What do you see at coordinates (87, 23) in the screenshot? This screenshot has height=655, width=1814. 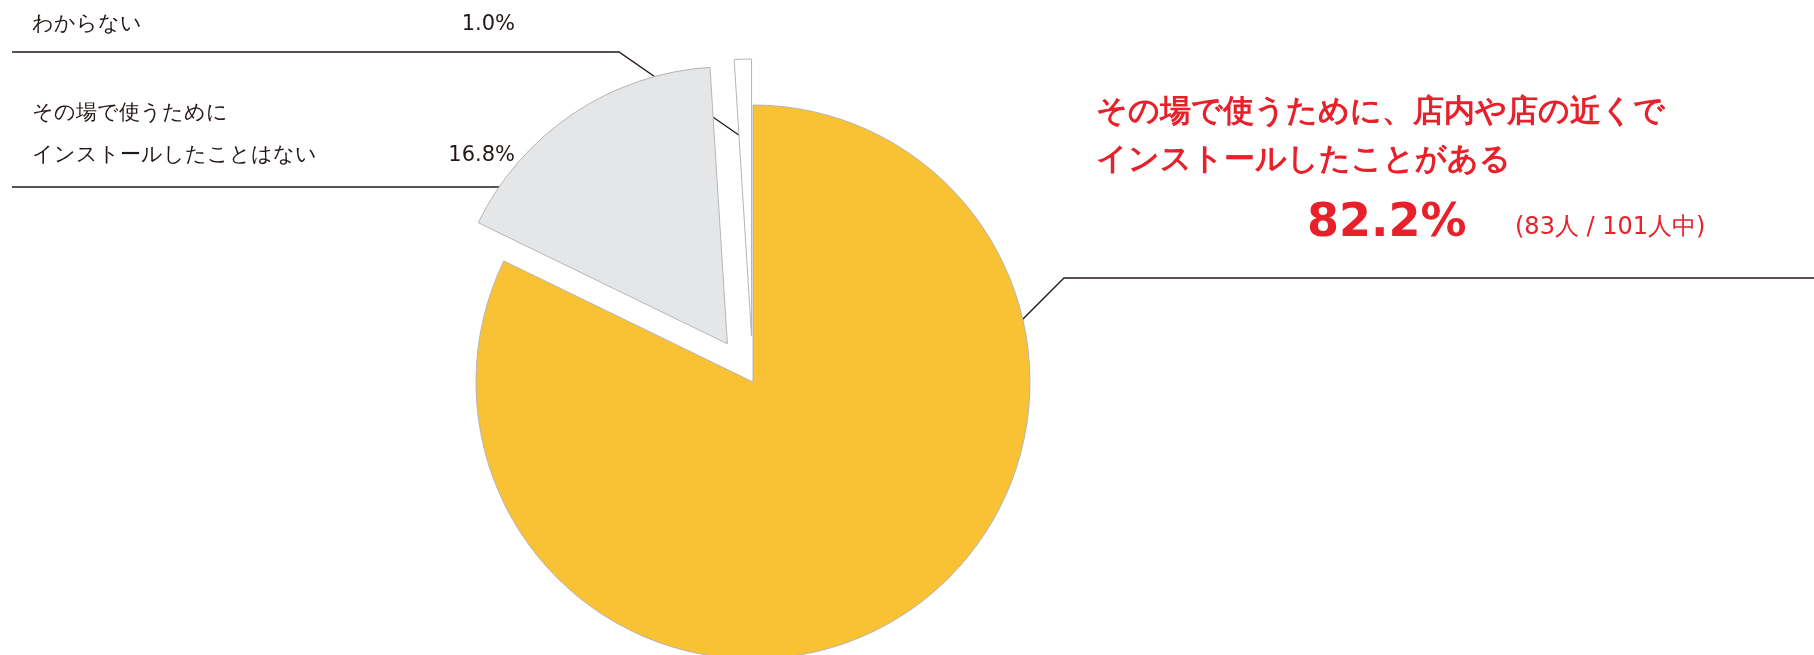 I see `slice-label: わからない` at bounding box center [87, 23].